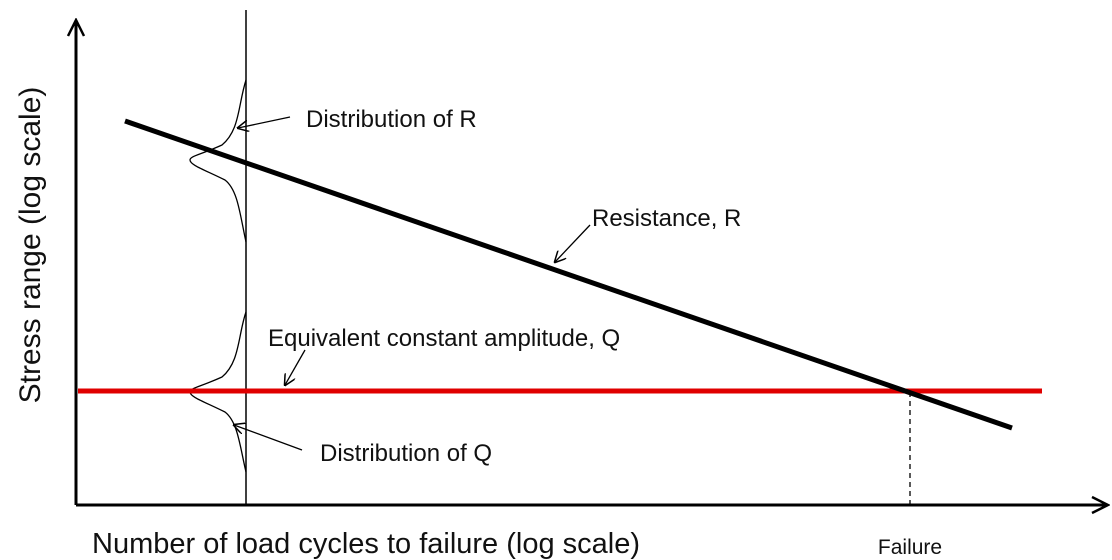 The image size is (1112, 560). What do you see at coordinates (218, 161) in the screenshot?
I see `distribution-r-curve` at bounding box center [218, 161].